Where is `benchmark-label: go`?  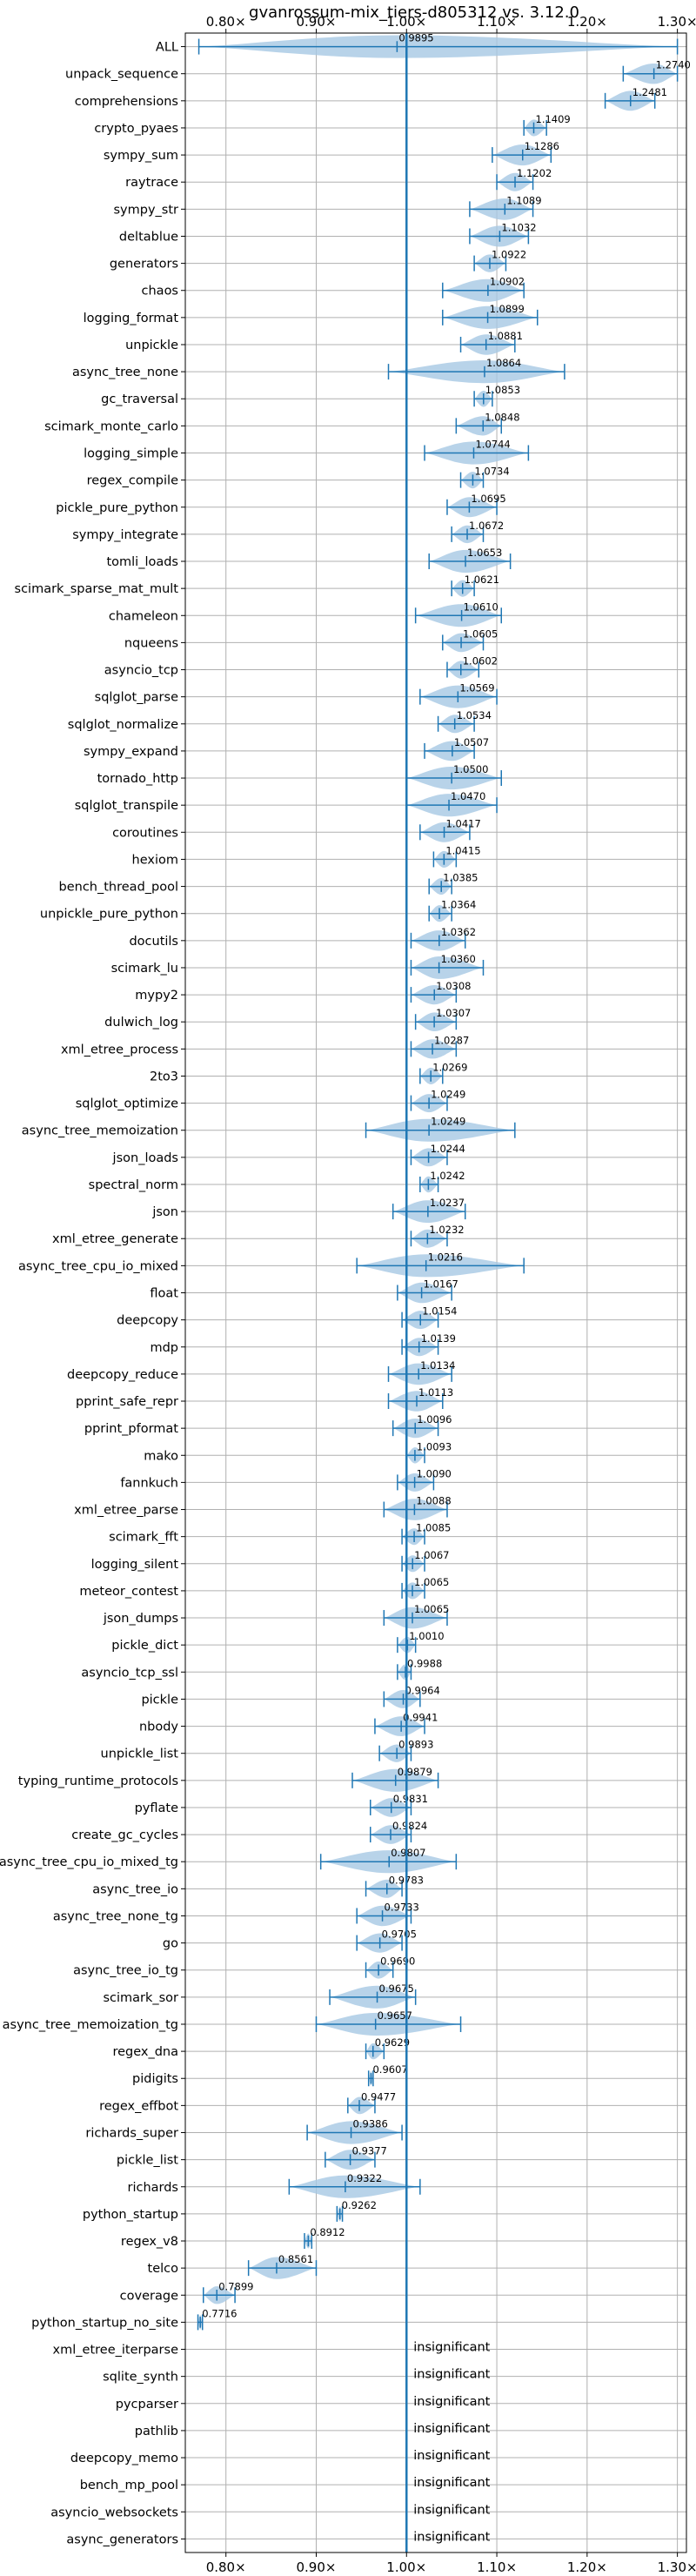
benchmark-label: go is located at coordinates (170, 1944).